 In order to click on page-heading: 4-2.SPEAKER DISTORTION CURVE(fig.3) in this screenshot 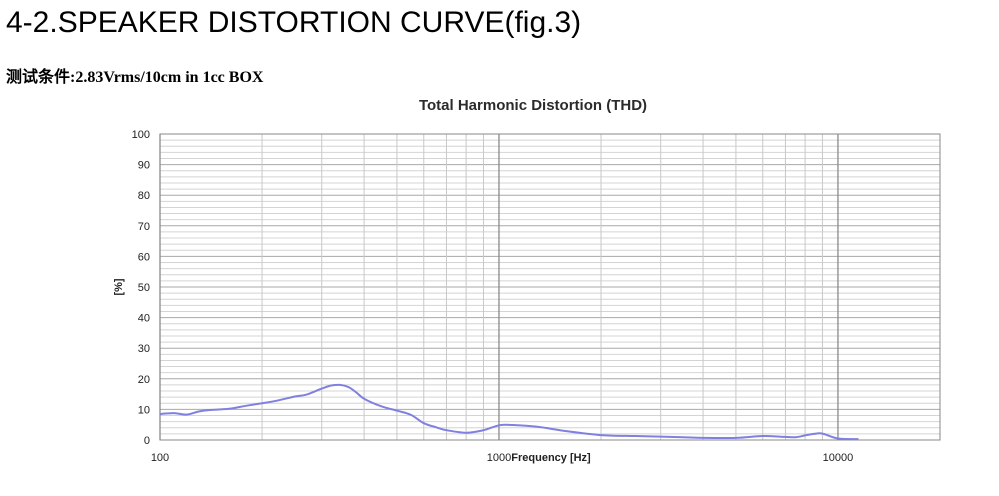, I will do `click(294, 22)`.